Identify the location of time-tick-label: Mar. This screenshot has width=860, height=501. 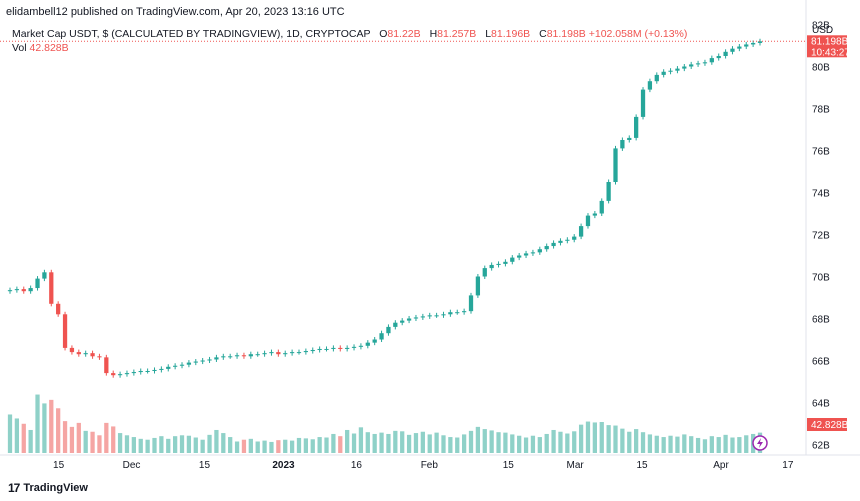
(576, 465).